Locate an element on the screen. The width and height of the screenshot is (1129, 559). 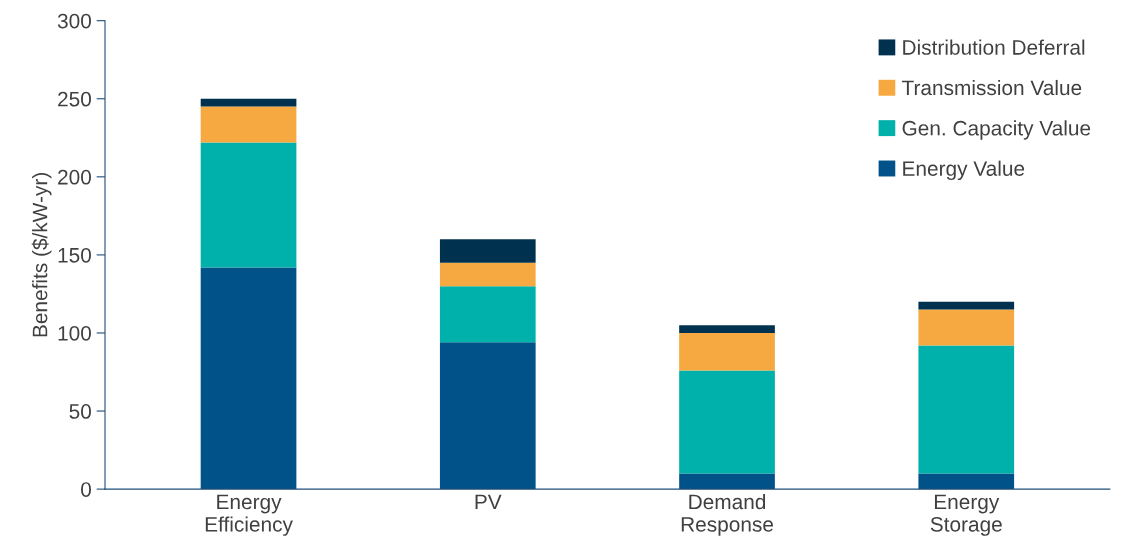
legend-label: Distribution Deferral is located at coordinates (994, 47).